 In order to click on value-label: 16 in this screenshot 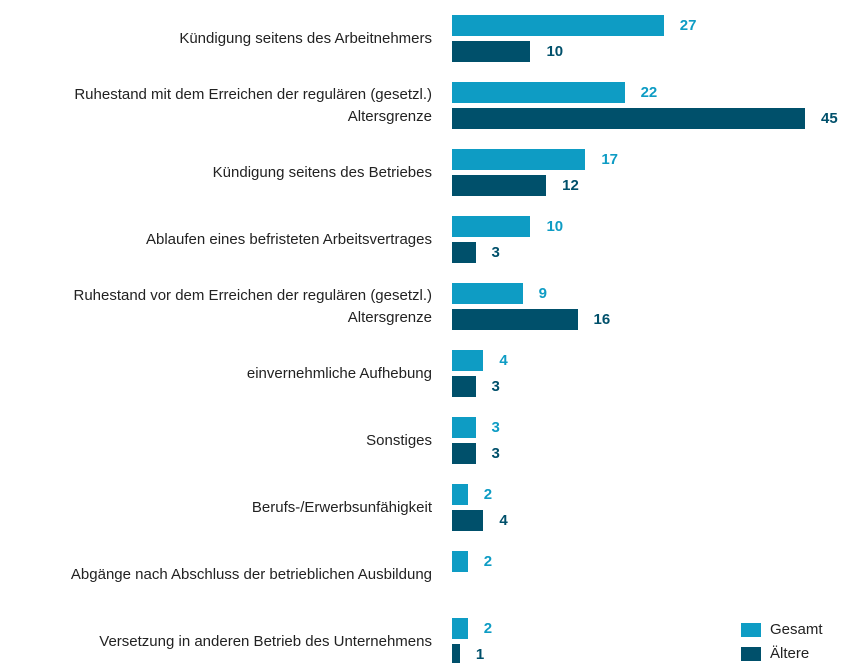, I will do `click(602, 319)`.